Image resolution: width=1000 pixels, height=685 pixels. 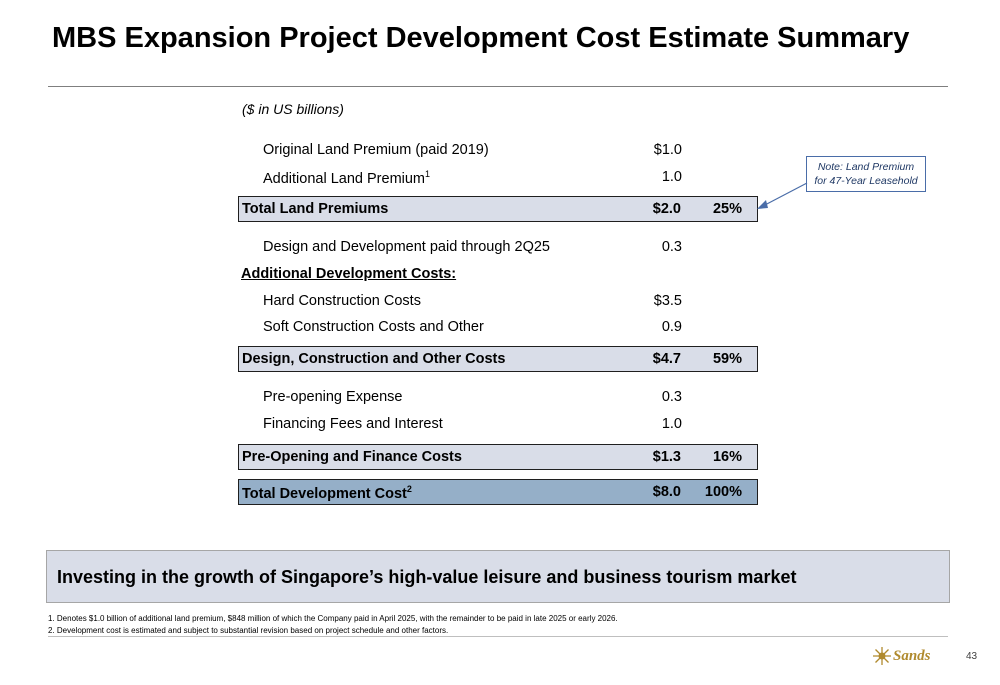 I want to click on row-percent: 16%, so click(x=727, y=457).